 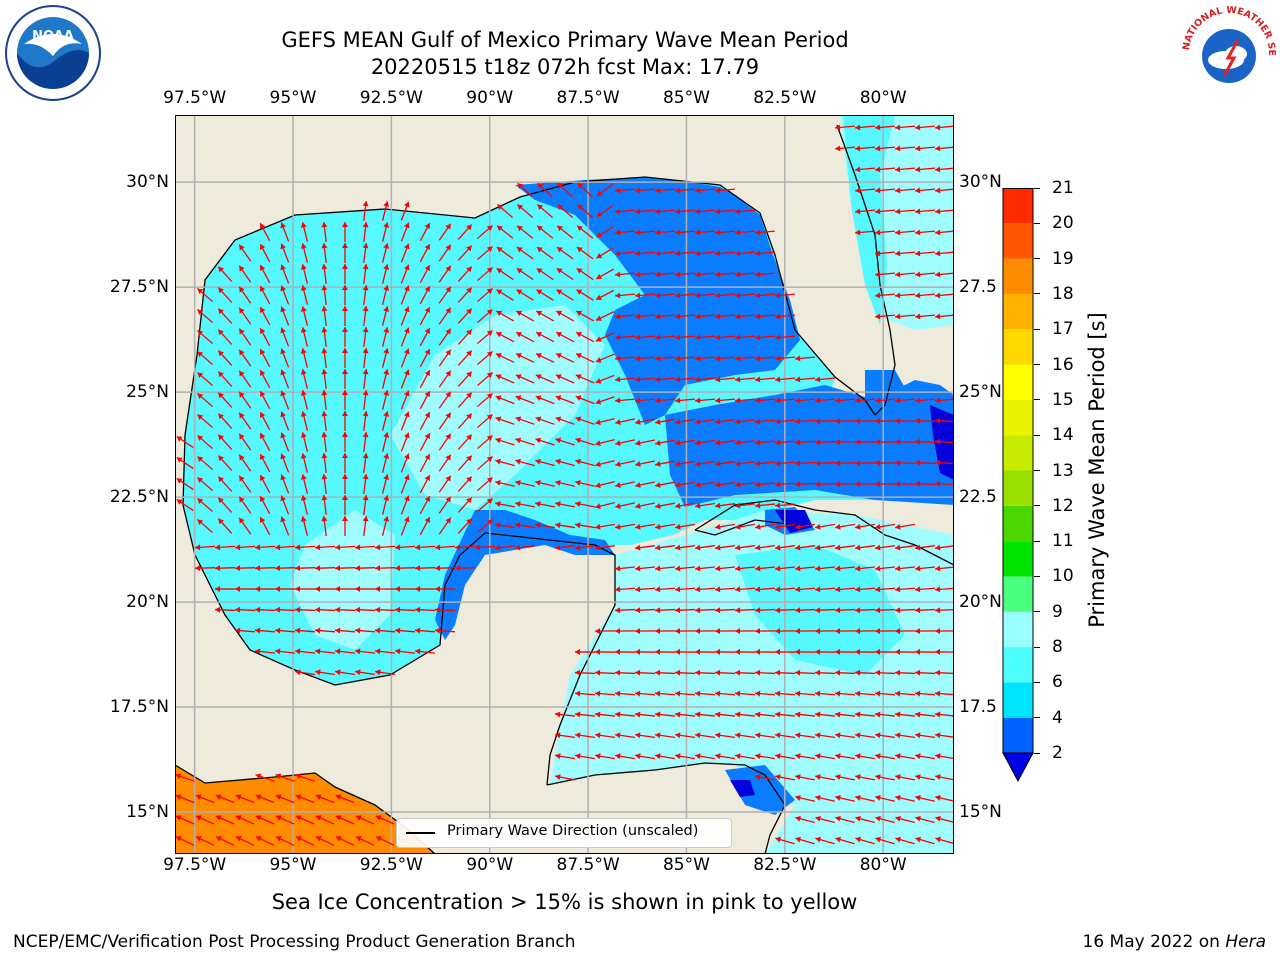 What do you see at coordinates (588, 865) in the screenshot?
I see `lon-tick-bottom-4: 87.5°W` at bounding box center [588, 865].